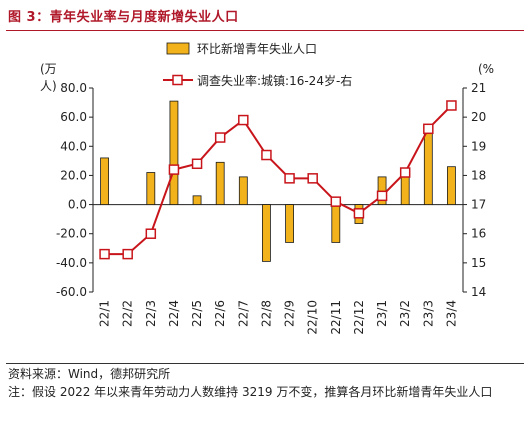 The height and width of the screenshot is (433, 530). Describe the element at coordinates (73, 117) in the screenshot. I see `left-axis-tick-label: 60.0` at that location.